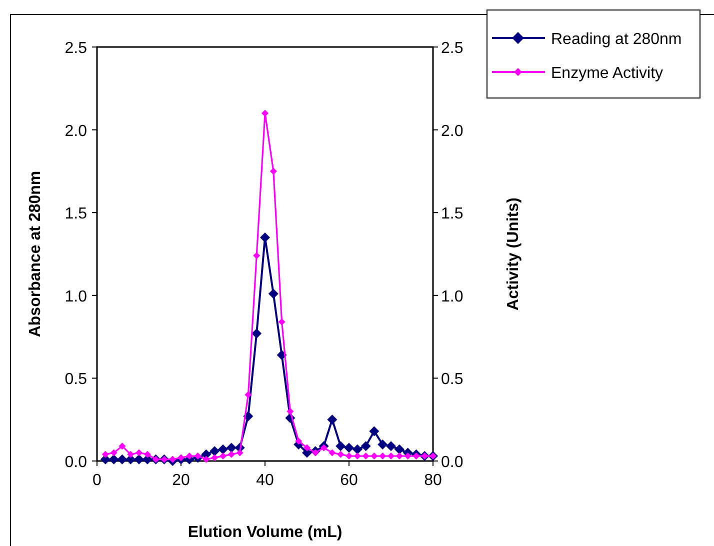 Image resolution: width=714 pixels, height=546 pixels. Describe the element at coordinates (452, 131) in the screenshot. I see `y2-tick-label: 2.0` at that location.